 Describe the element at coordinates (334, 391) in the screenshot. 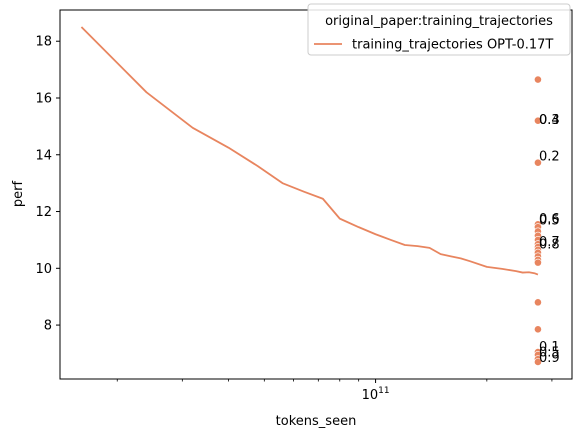

I see `x-axis-ticks: 1011` at that location.